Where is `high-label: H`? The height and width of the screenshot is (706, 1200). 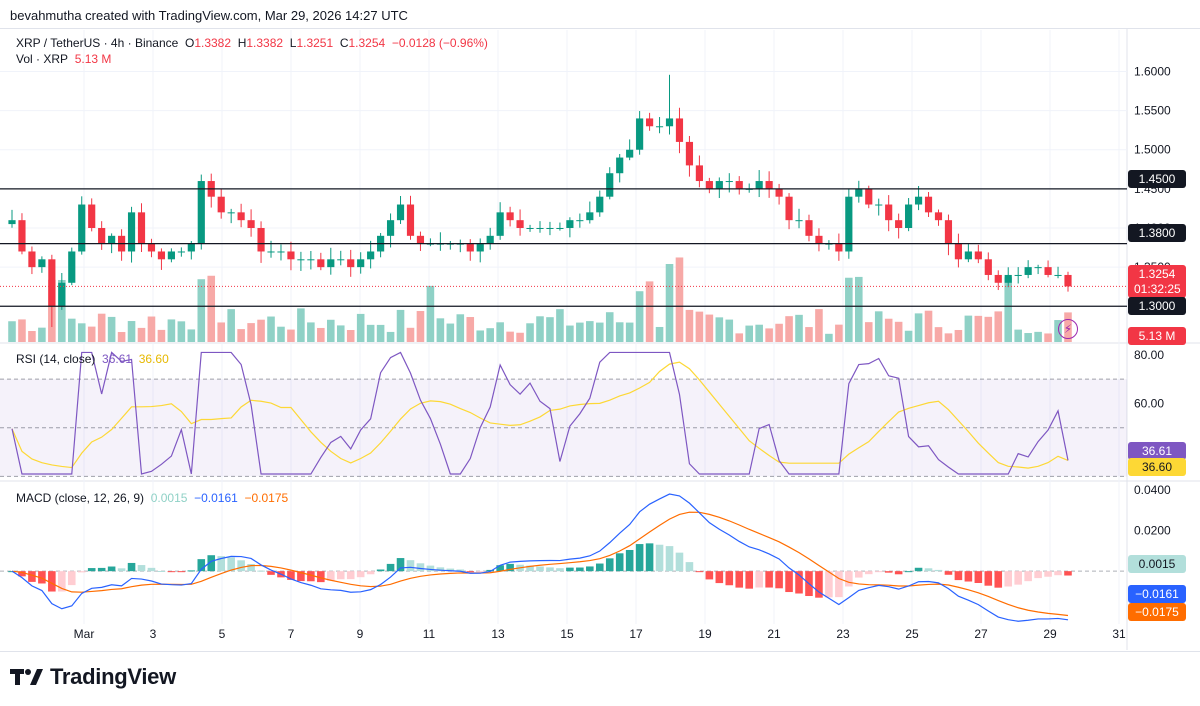
high-label: H is located at coordinates (242, 43).